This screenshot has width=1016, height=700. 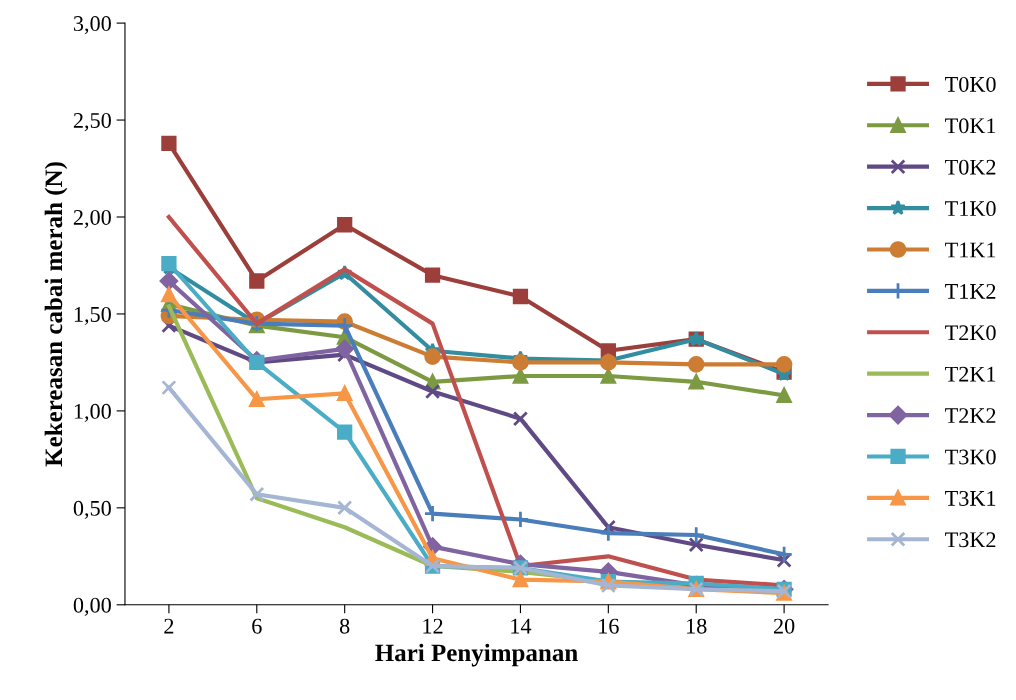 What do you see at coordinates (970, 209) in the screenshot?
I see `legend-label: T1K0` at bounding box center [970, 209].